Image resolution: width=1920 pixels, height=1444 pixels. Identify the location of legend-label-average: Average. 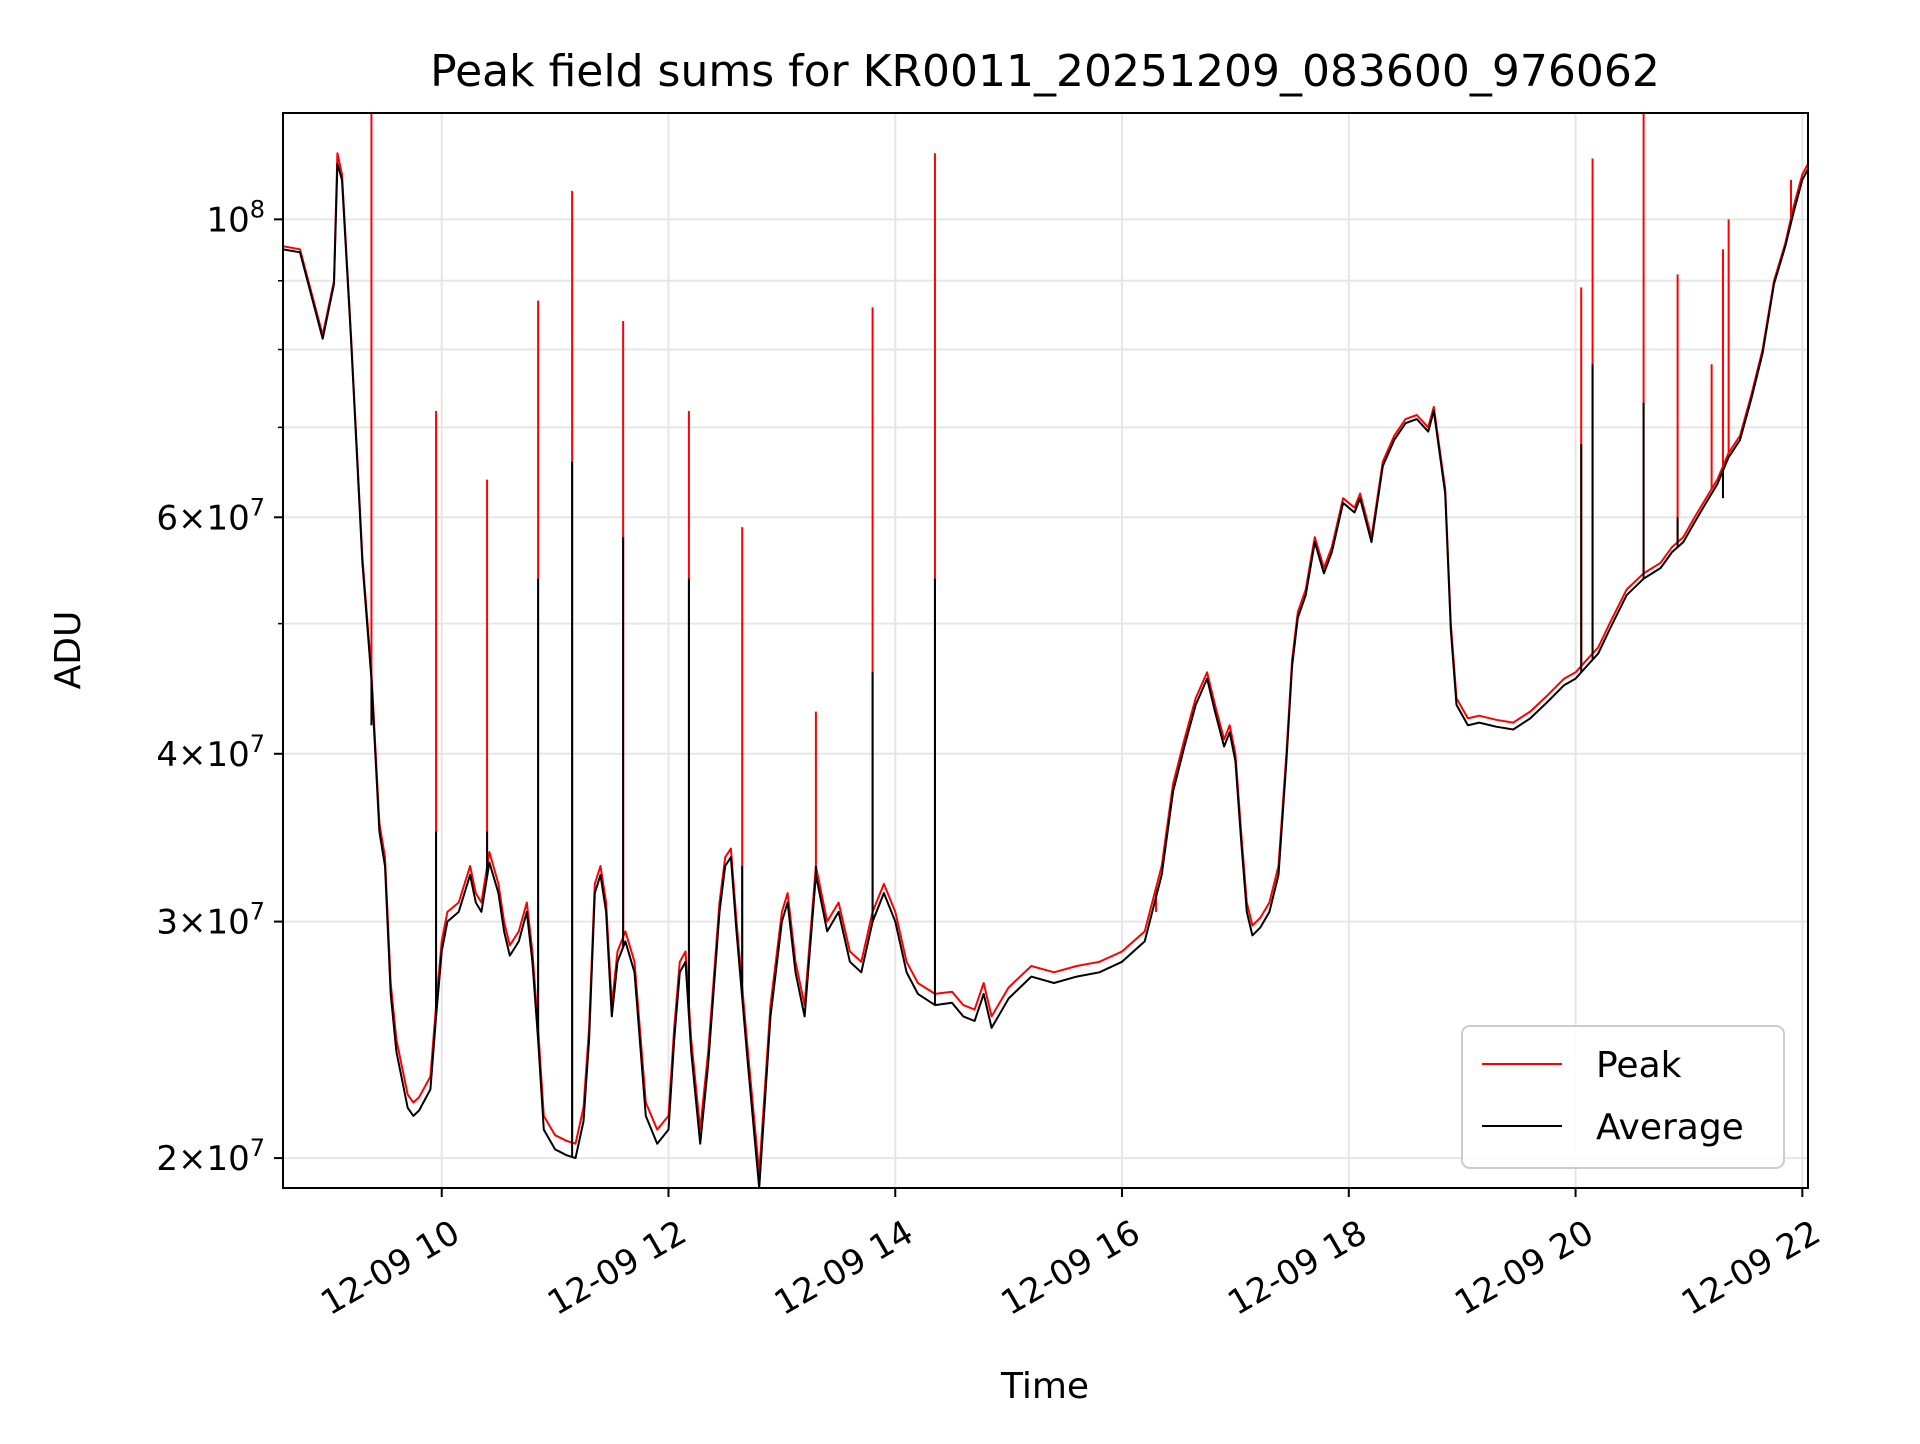
(1670, 1127).